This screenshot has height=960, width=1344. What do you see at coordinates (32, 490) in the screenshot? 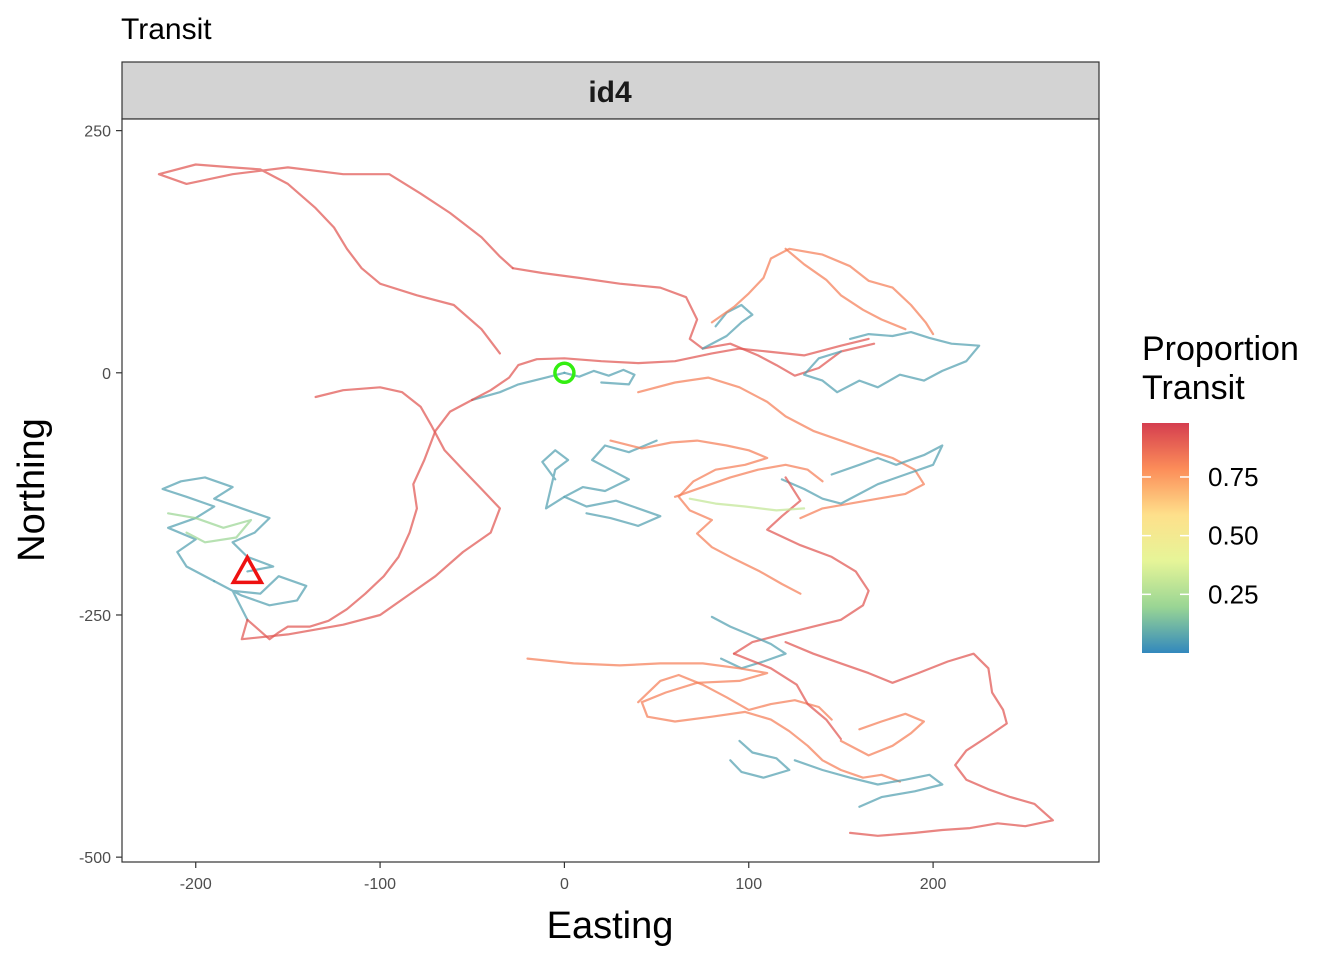
I see `y-axis-title: Northing` at bounding box center [32, 490].